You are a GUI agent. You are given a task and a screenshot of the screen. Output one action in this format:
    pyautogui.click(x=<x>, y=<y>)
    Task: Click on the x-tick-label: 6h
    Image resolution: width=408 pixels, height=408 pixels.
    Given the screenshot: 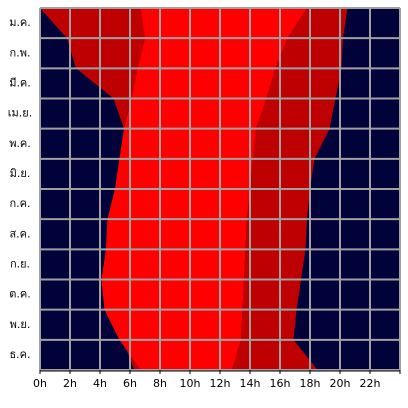 What is the action you would take?
    pyautogui.click(x=130, y=383)
    